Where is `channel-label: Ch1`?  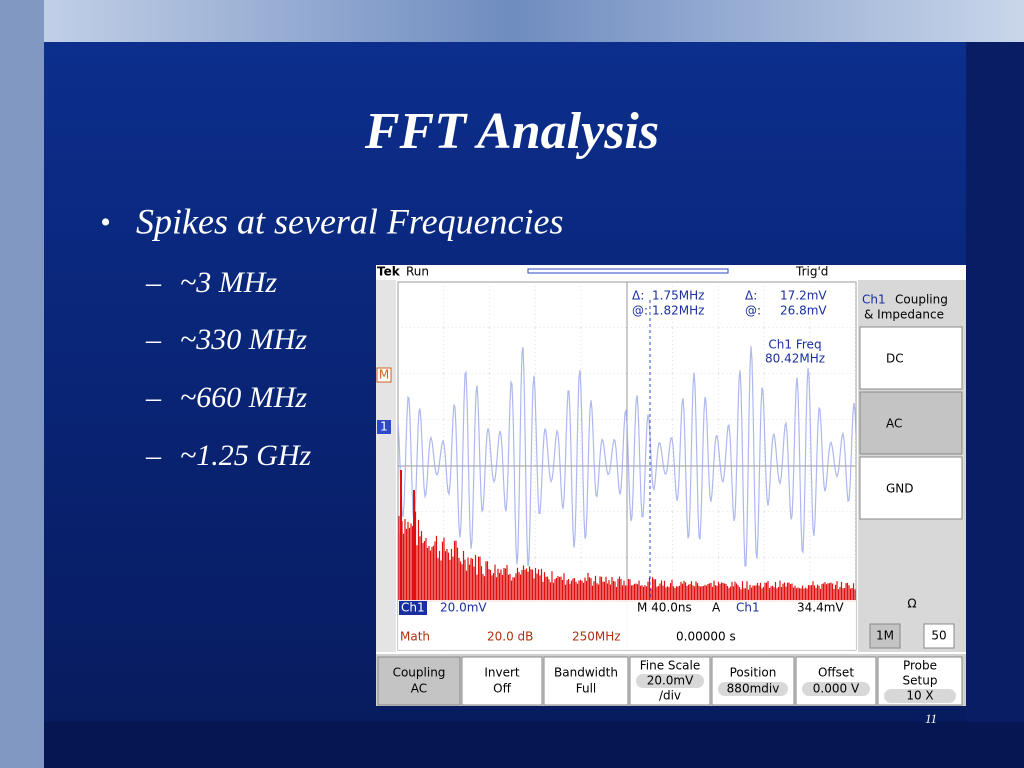 channel-label: Ch1 is located at coordinates (874, 300).